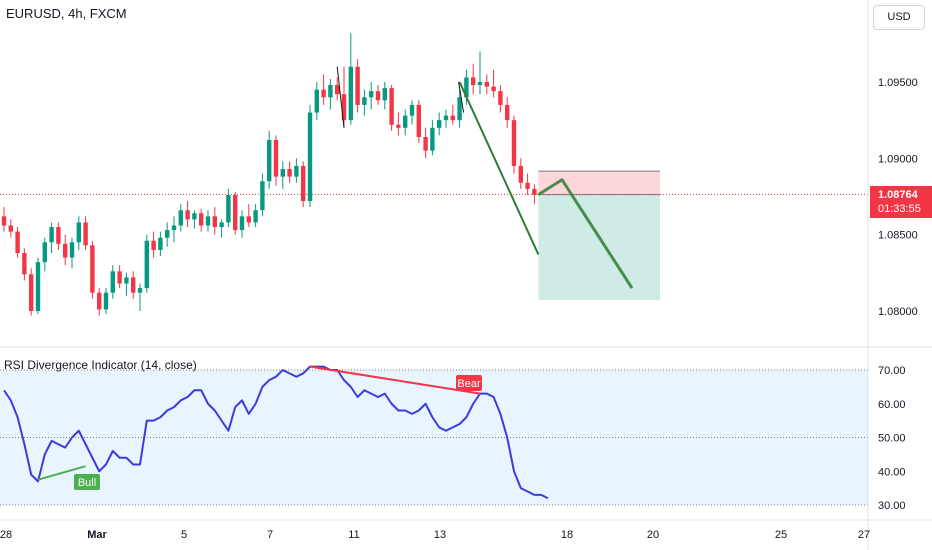 This screenshot has width=932, height=550. Describe the element at coordinates (864, 535) in the screenshot. I see `time-tick-label: 27` at that location.